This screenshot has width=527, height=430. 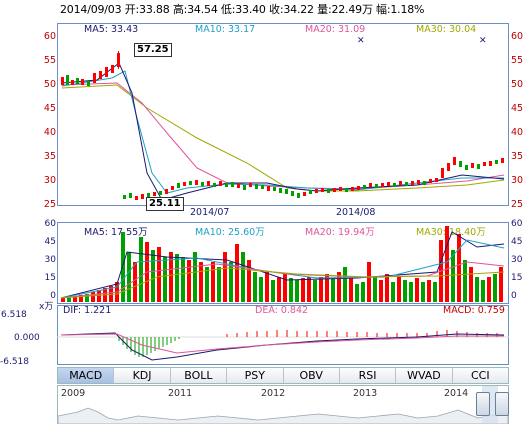 I want to click on vol-ma10-label: MA10: 25.60万, so click(x=230, y=232).